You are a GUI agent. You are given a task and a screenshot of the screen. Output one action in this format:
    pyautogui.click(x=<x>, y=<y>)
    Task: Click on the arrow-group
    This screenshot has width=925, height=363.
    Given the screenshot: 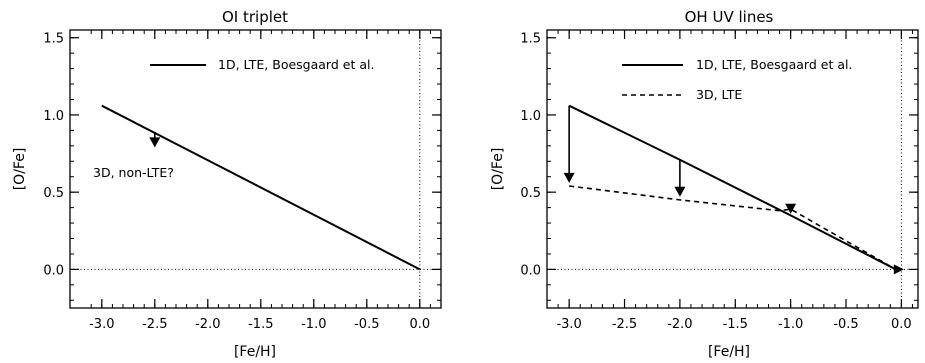 What is the action you would take?
    pyautogui.click(x=155, y=139)
    